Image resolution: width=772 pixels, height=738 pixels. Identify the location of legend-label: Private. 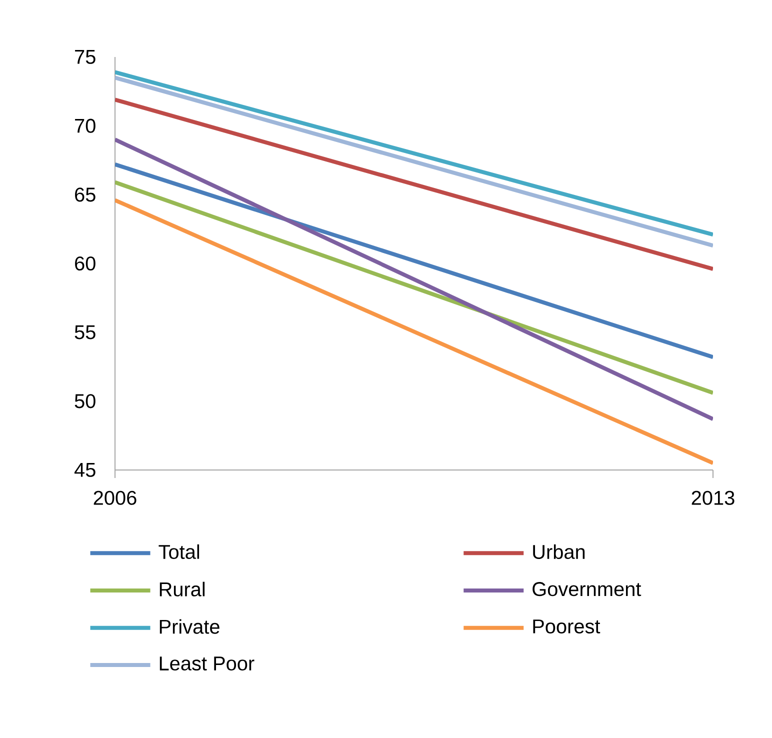
(190, 626).